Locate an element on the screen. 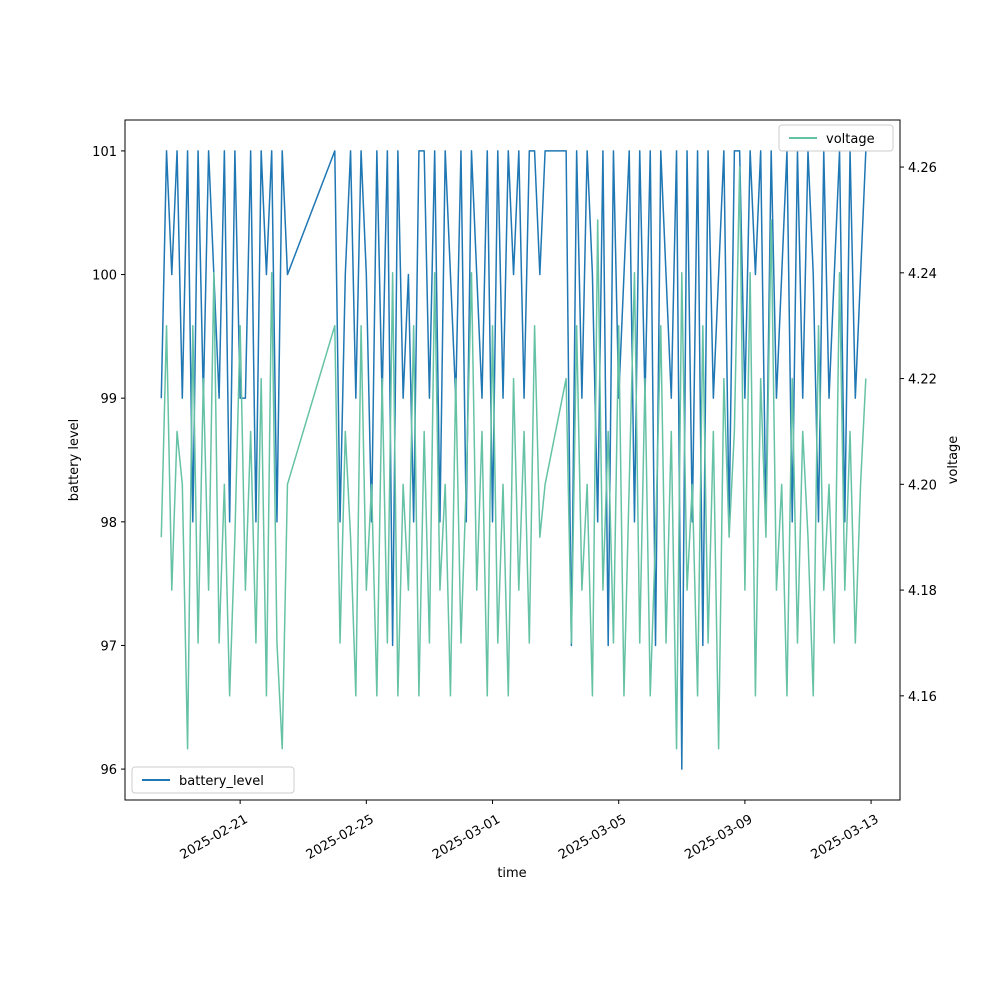  y-tick-label: 97 is located at coordinates (108, 646).